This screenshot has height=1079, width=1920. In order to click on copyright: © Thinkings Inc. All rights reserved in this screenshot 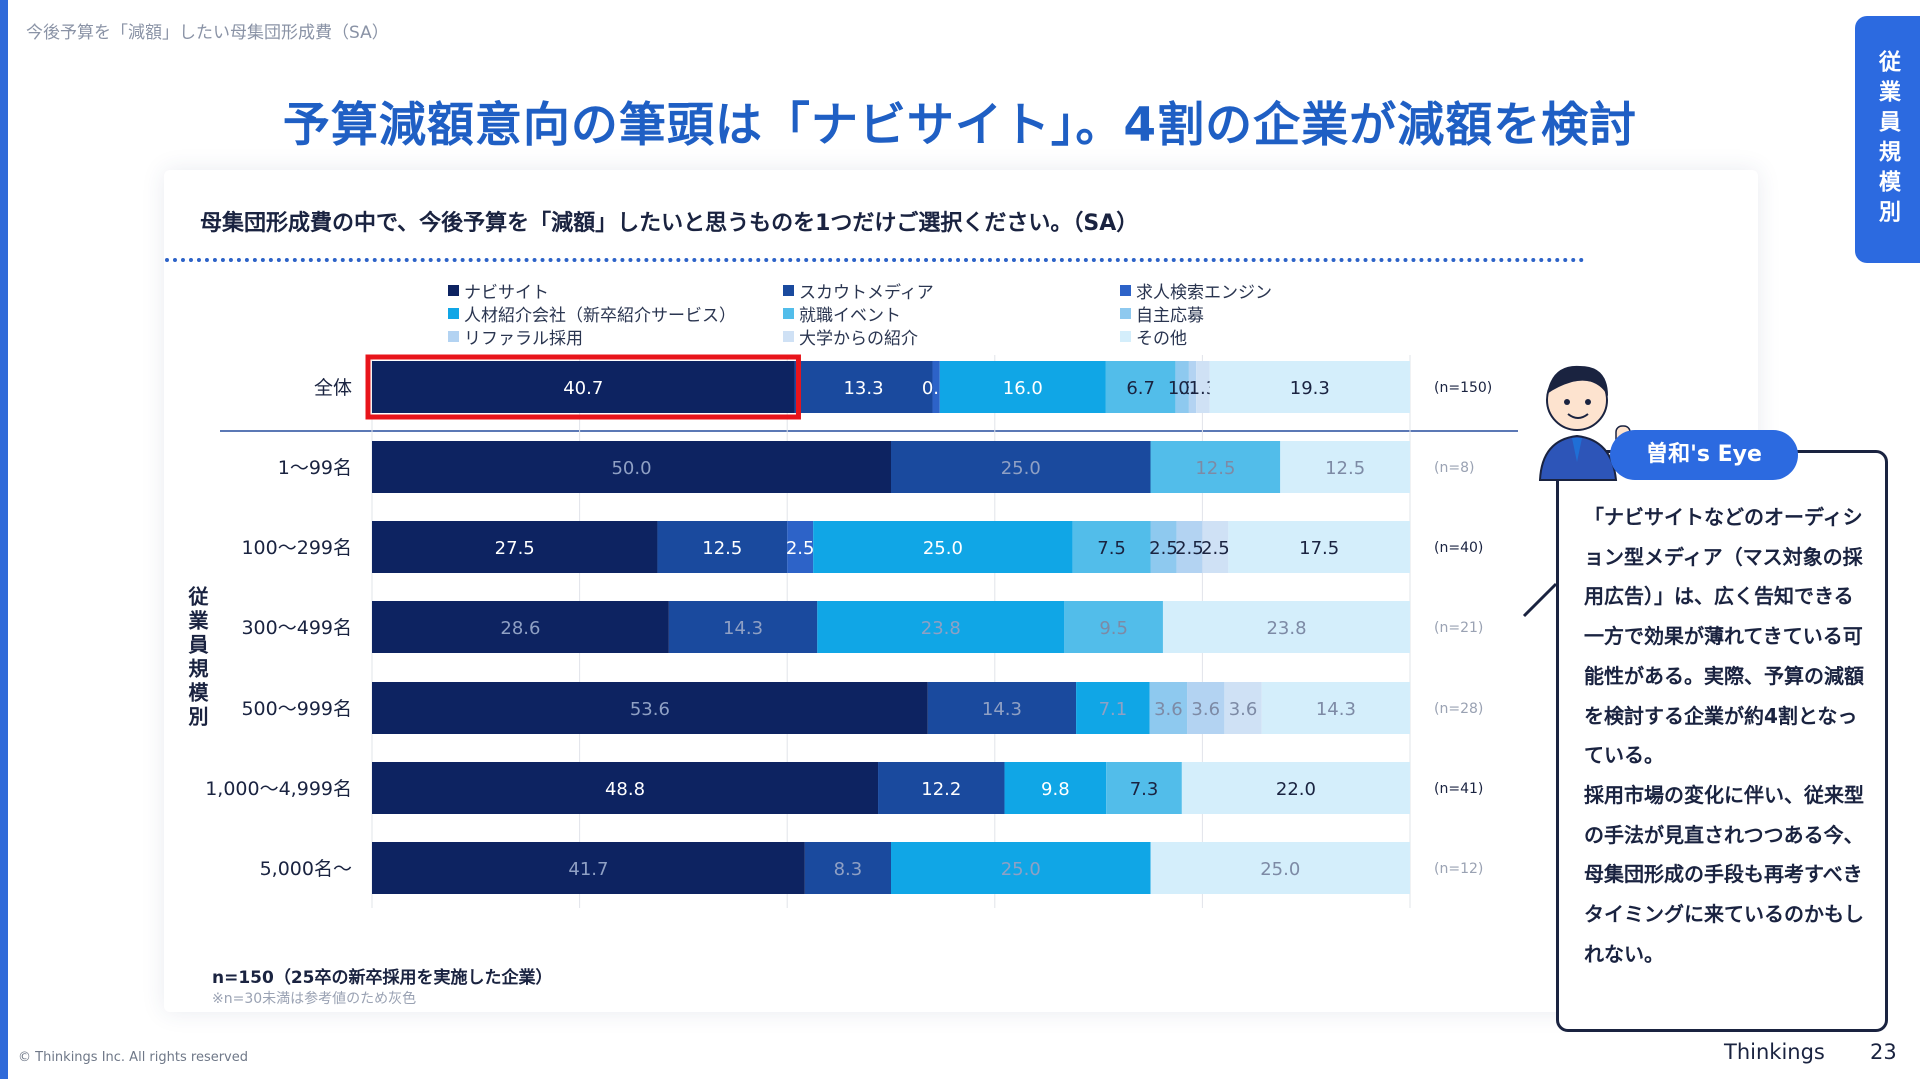, I will do `click(133, 1057)`.